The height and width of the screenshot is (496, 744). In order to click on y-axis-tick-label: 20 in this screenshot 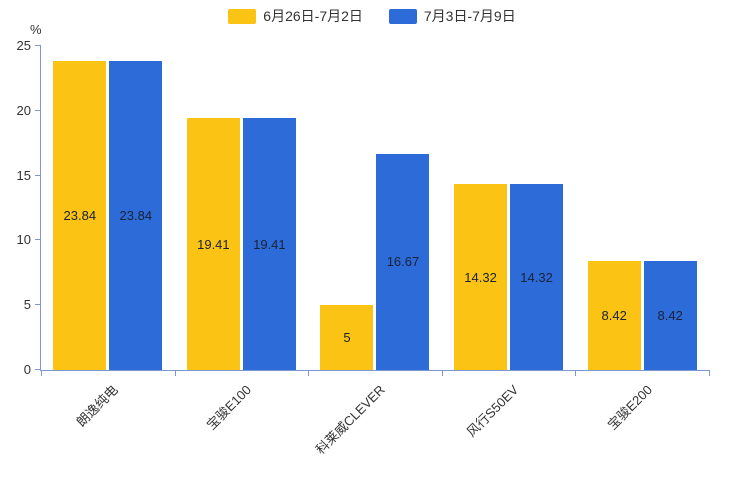, I will do `click(23, 110)`.